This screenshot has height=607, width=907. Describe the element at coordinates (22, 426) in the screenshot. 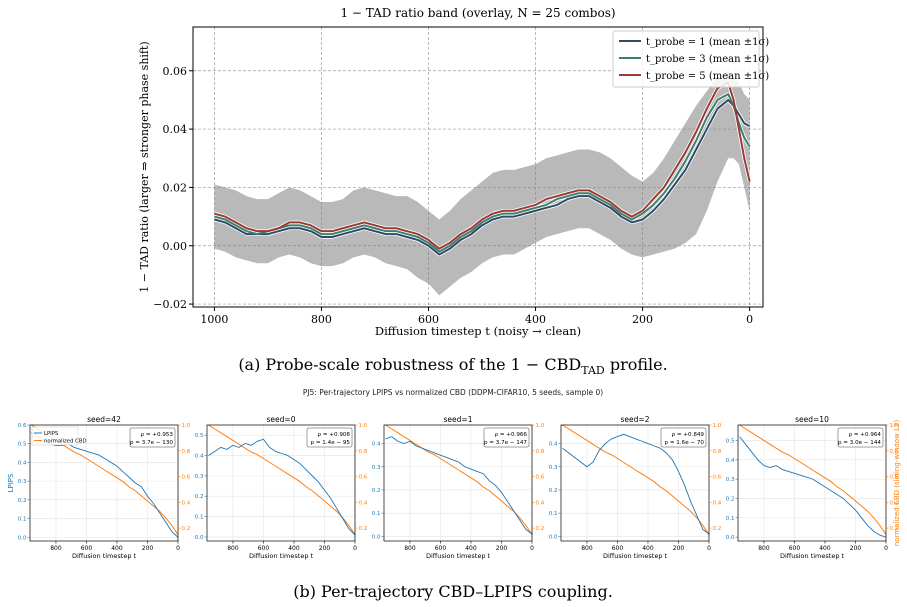

I see `y-tick-label-left: 0.6` at that location.